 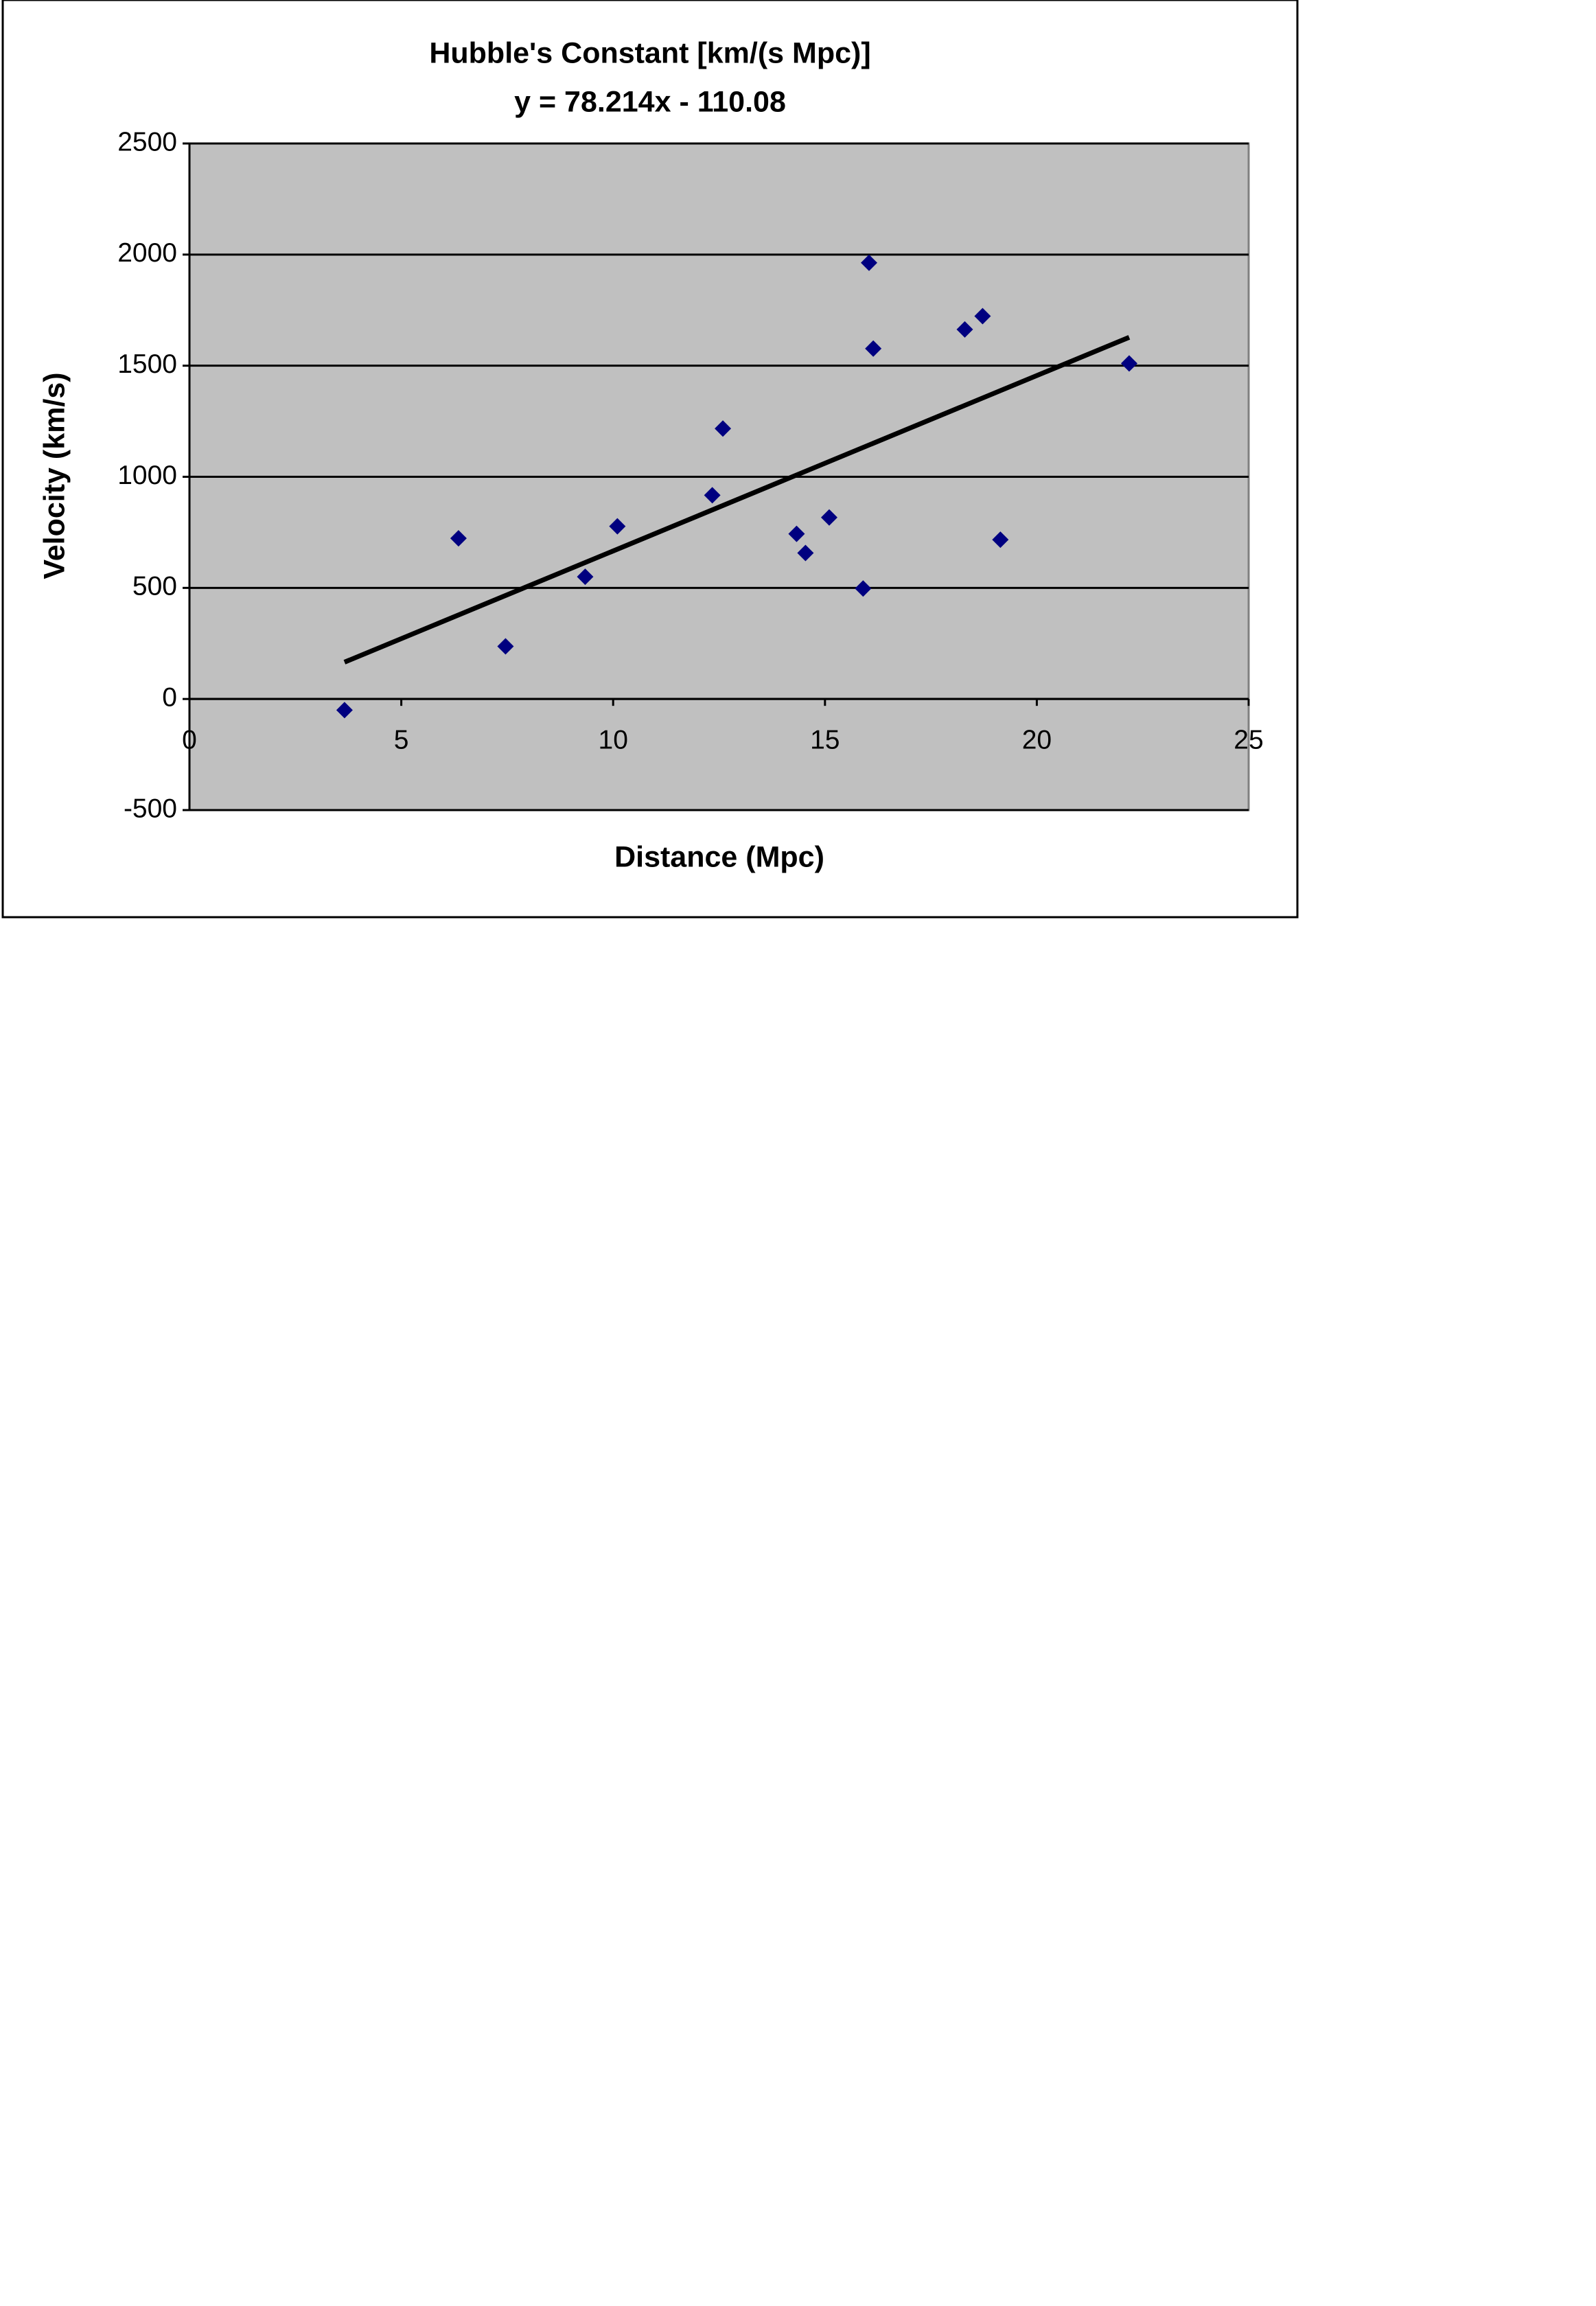 I want to click on x-tick-label: 0, so click(x=189, y=739).